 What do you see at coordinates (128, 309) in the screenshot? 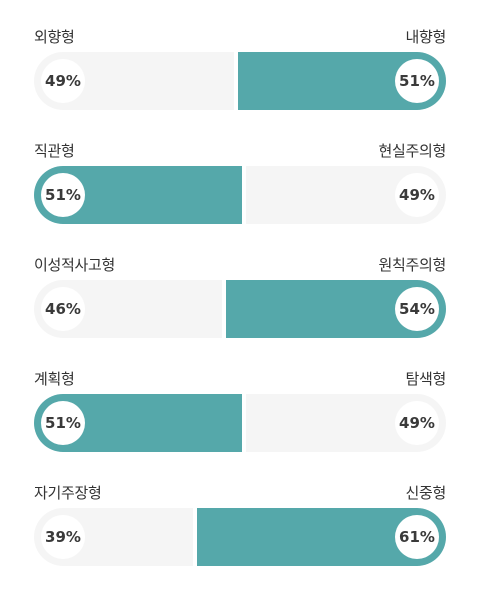
I see `left-bar-segment: 46%` at bounding box center [128, 309].